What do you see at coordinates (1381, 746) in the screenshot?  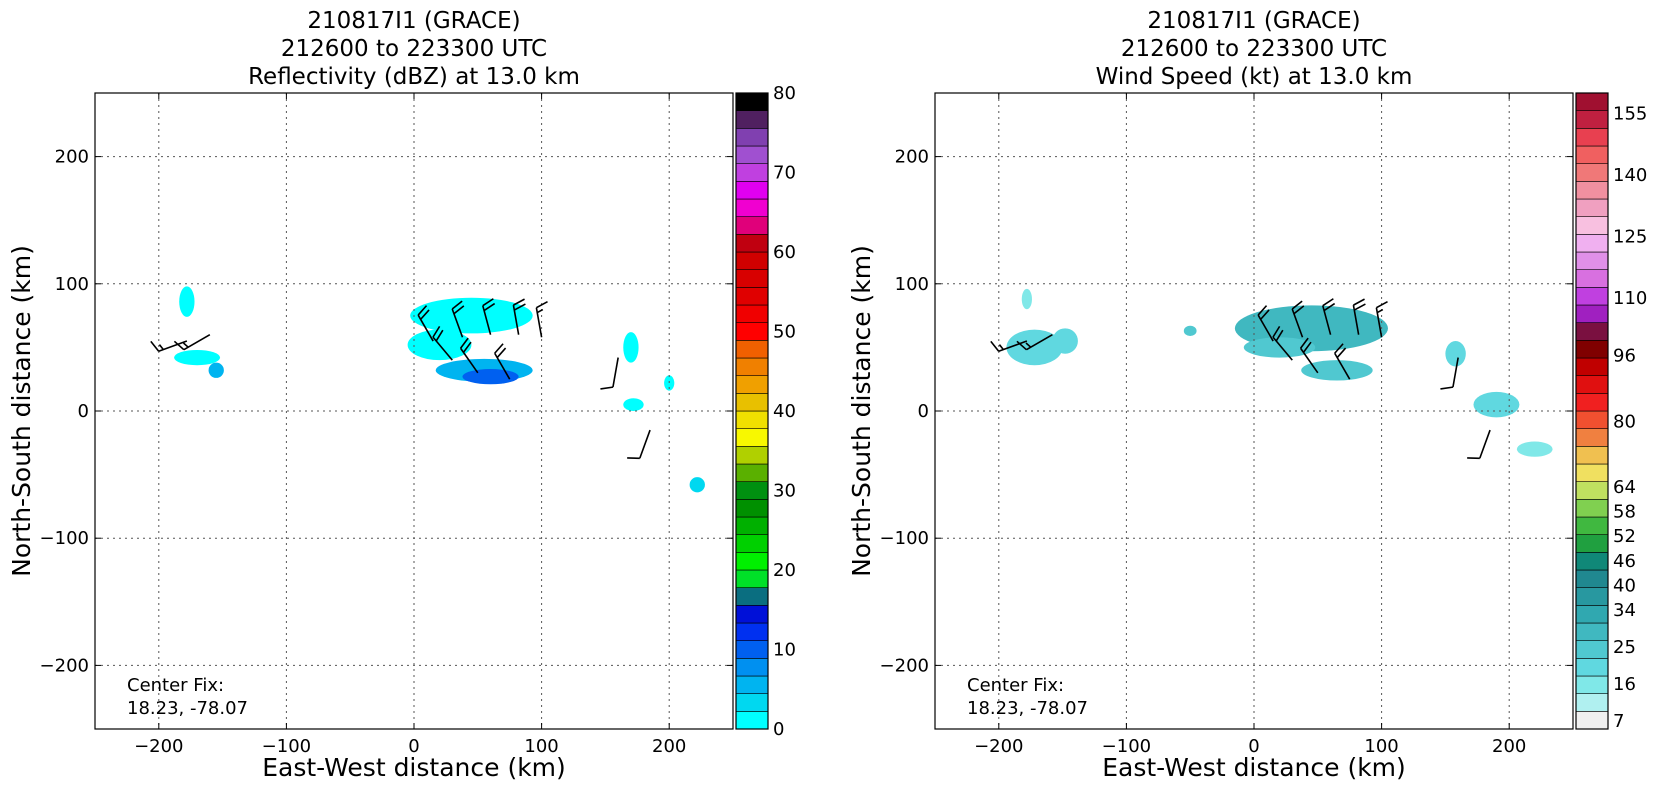 I see `x-tick-label: 100` at bounding box center [1381, 746].